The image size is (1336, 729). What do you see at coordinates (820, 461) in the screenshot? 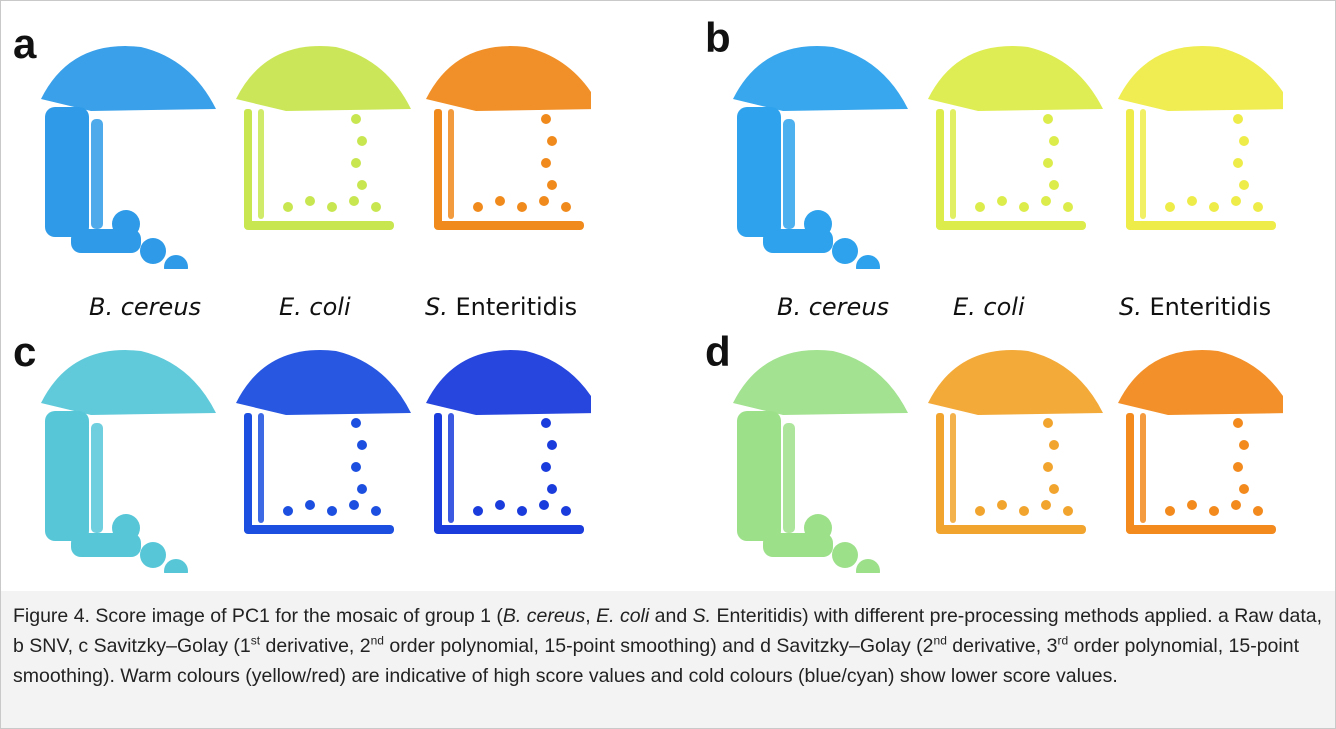
I see `sample-b-cereus-d` at bounding box center [820, 461].